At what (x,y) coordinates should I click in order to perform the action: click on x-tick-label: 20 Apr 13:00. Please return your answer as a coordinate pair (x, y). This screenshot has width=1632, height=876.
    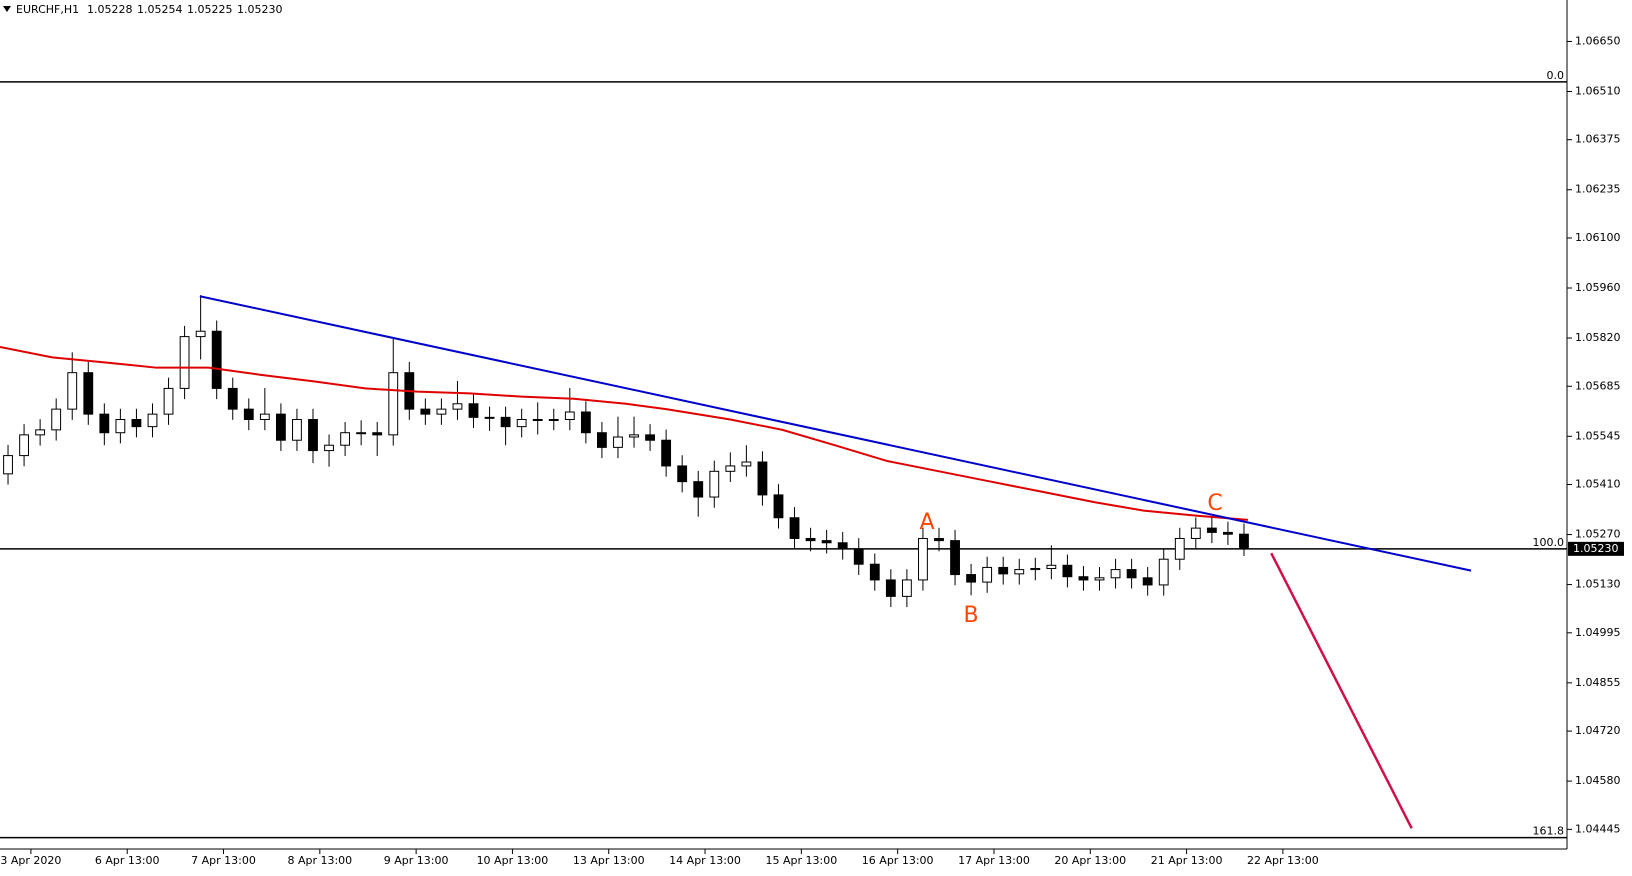
    Looking at the image, I should click on (1090, 860).